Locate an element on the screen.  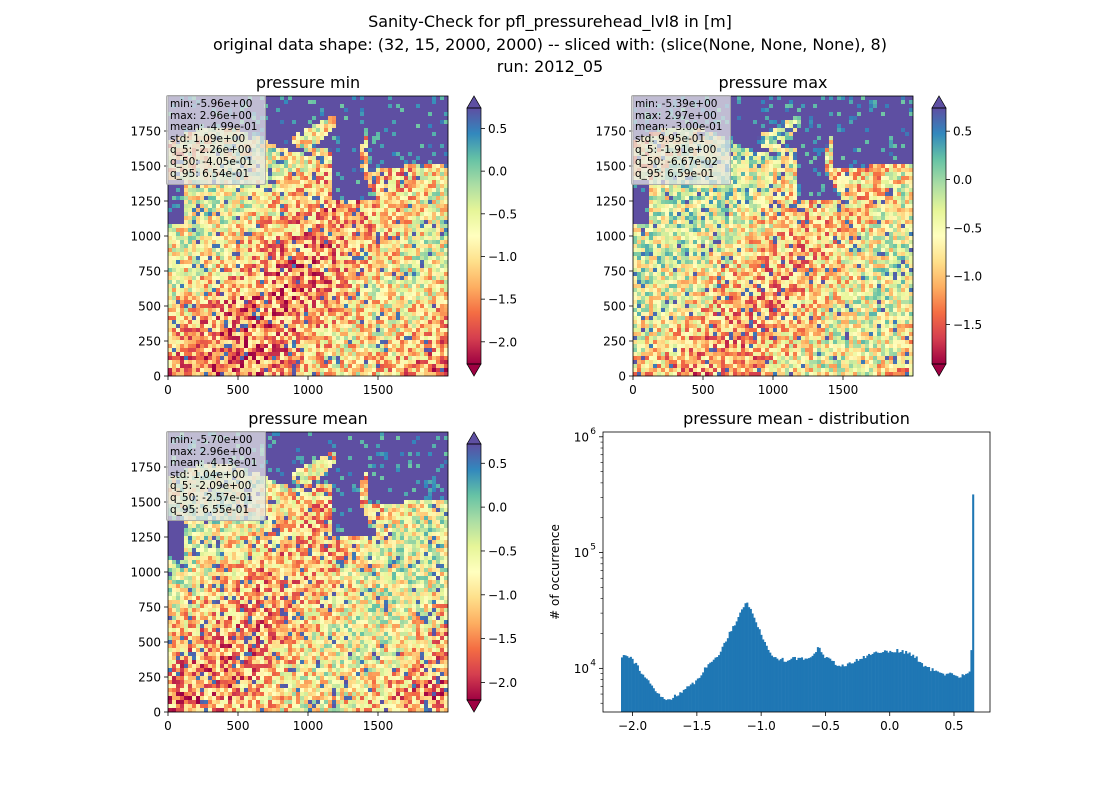
histogram-ytick-exponent: 4 is located at coordinates (593, 663).